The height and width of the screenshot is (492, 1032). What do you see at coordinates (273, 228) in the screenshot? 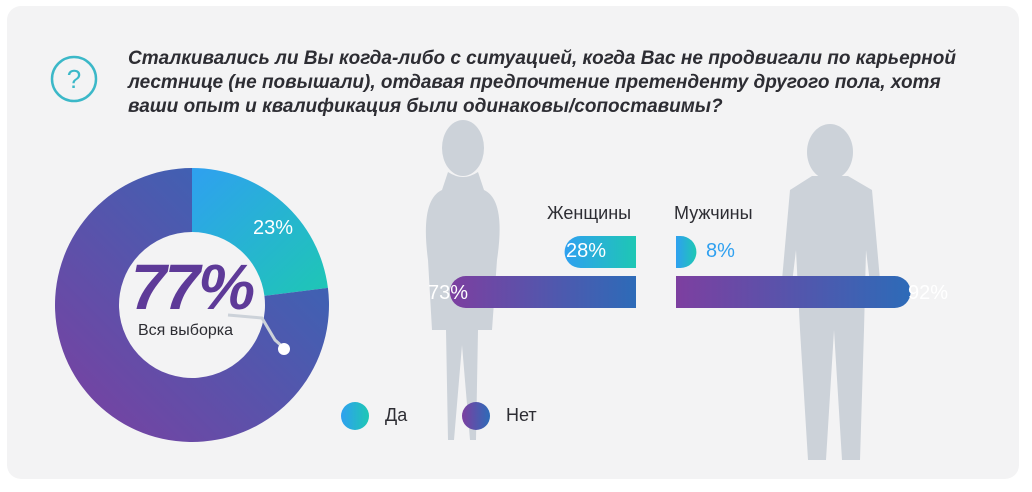
I see `donut-label-yes: 23%` at bounding box center [273, 228].